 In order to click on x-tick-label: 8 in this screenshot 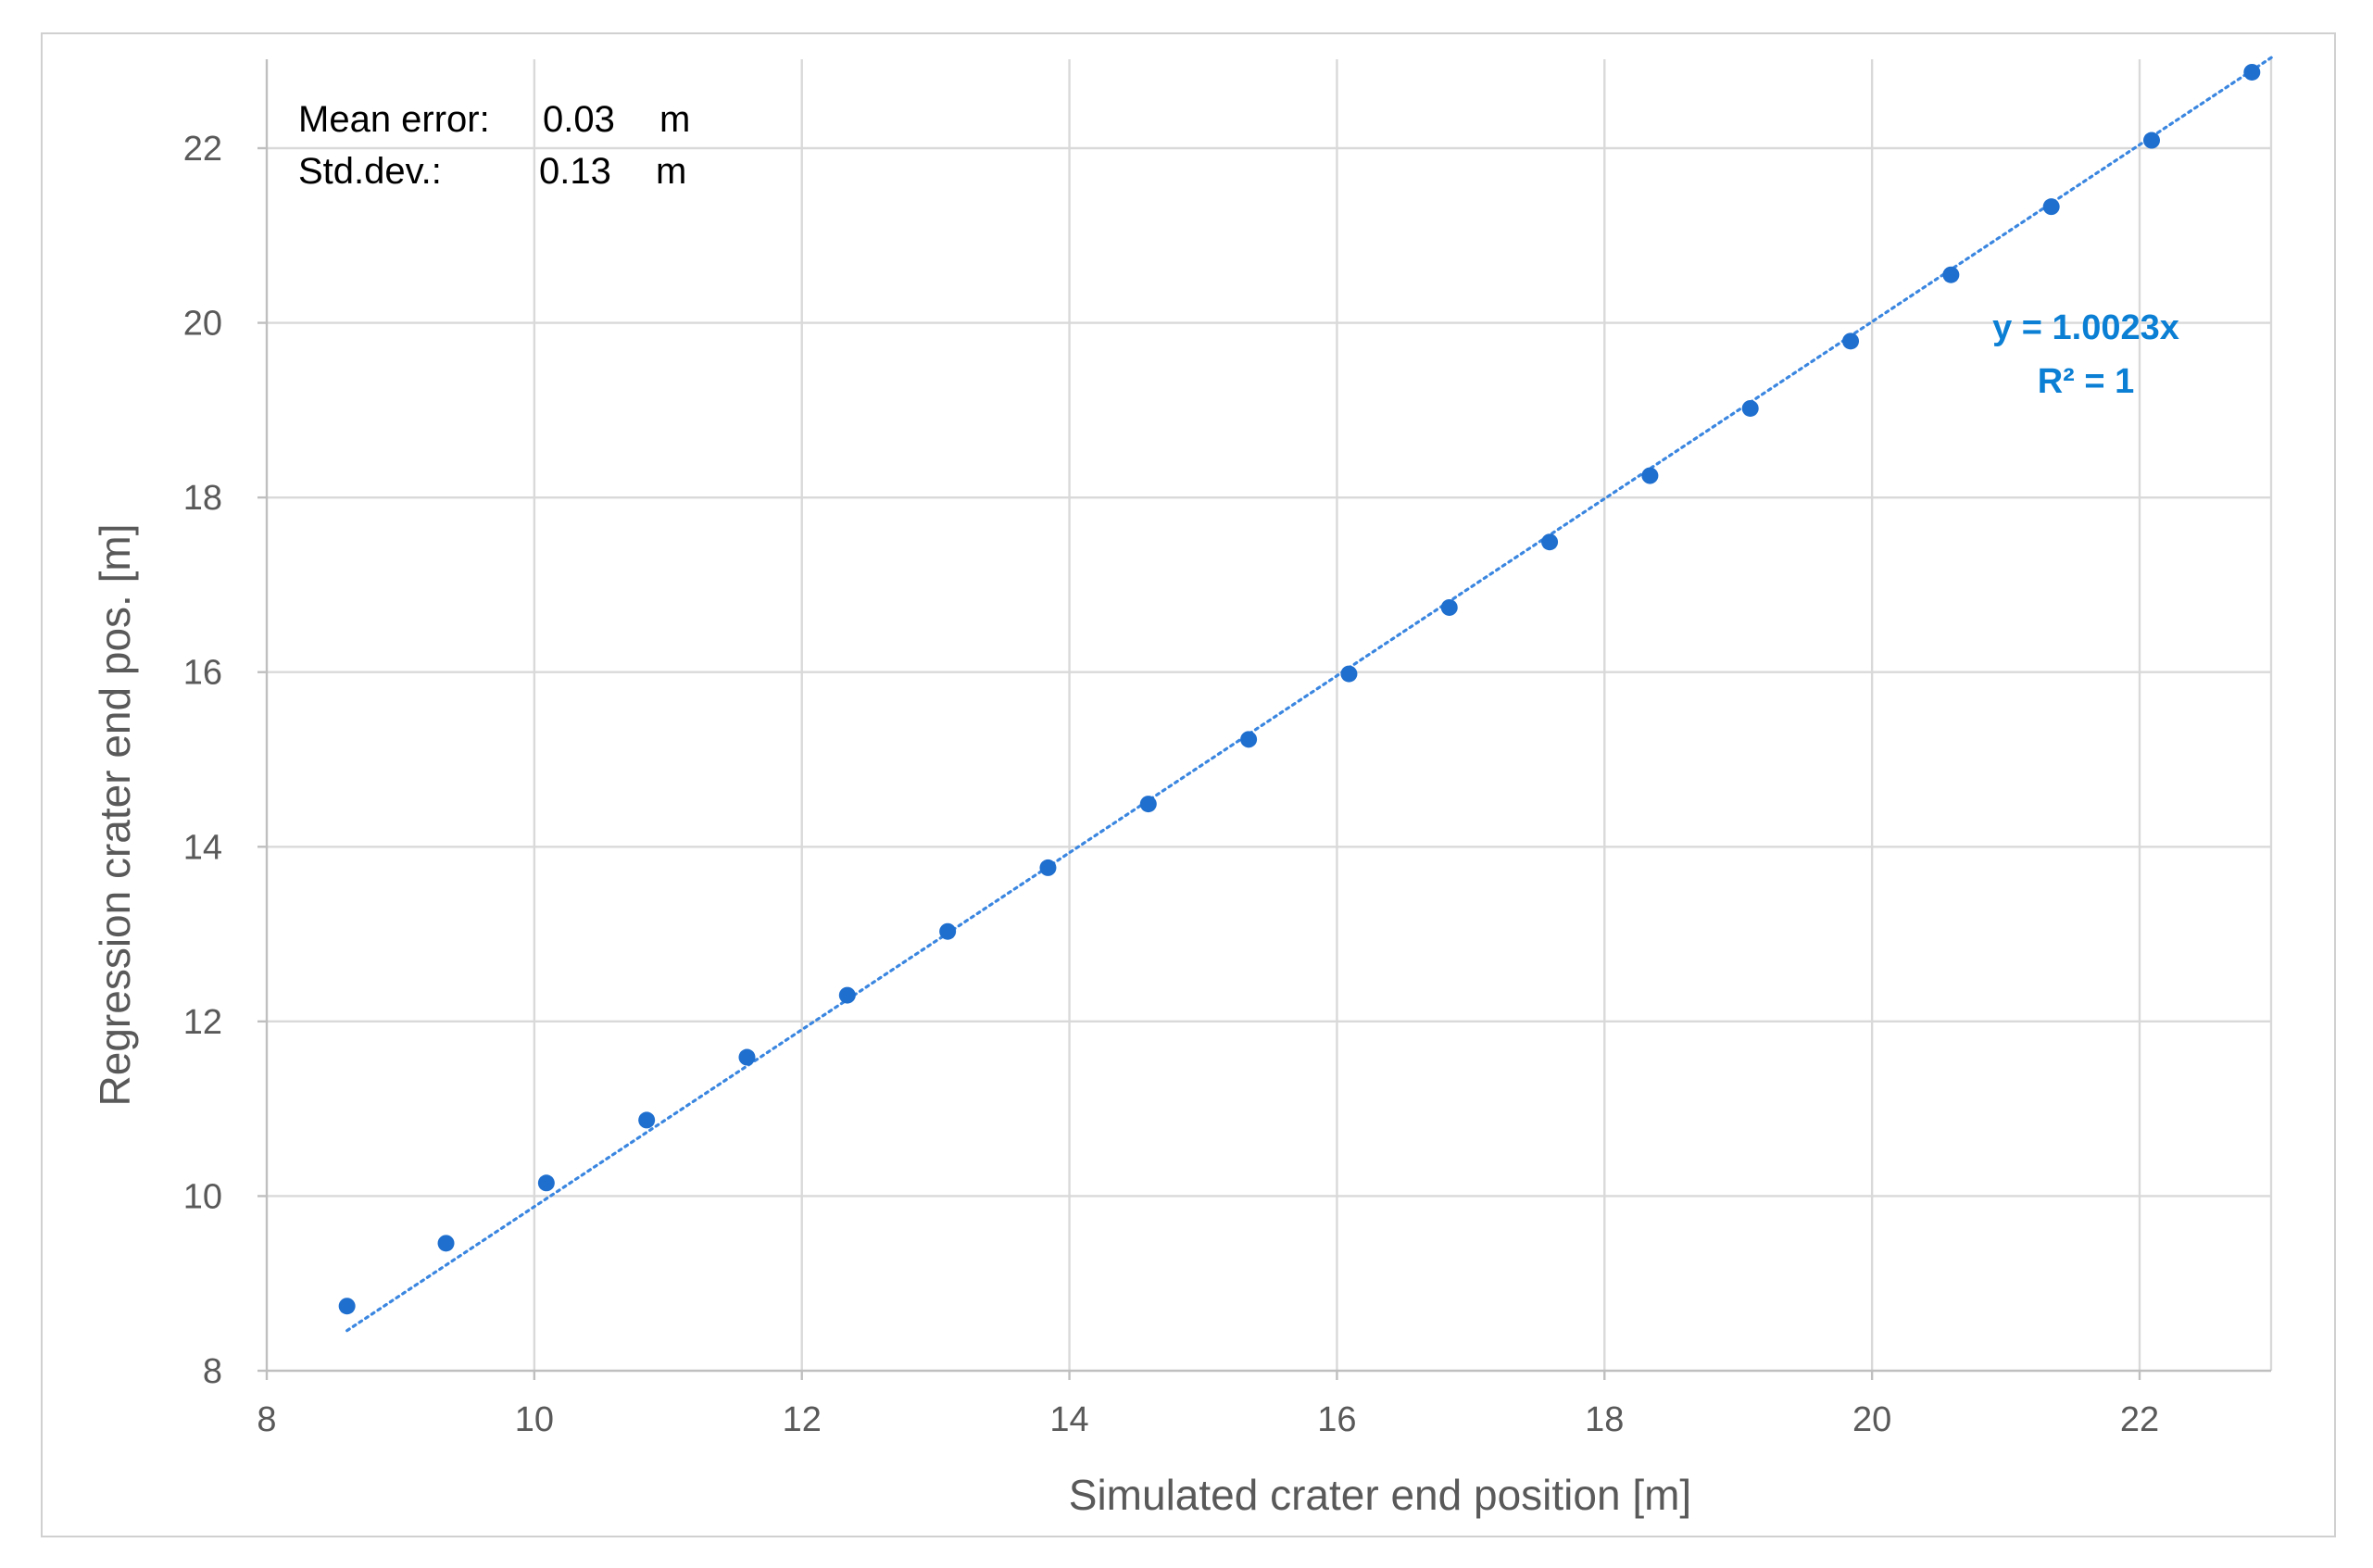, I will do `click(266, 1420)`.